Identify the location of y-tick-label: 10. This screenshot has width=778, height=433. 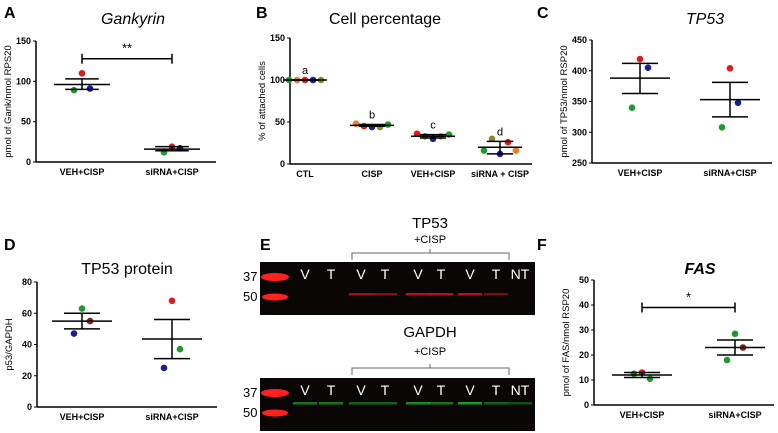
(584, 380).